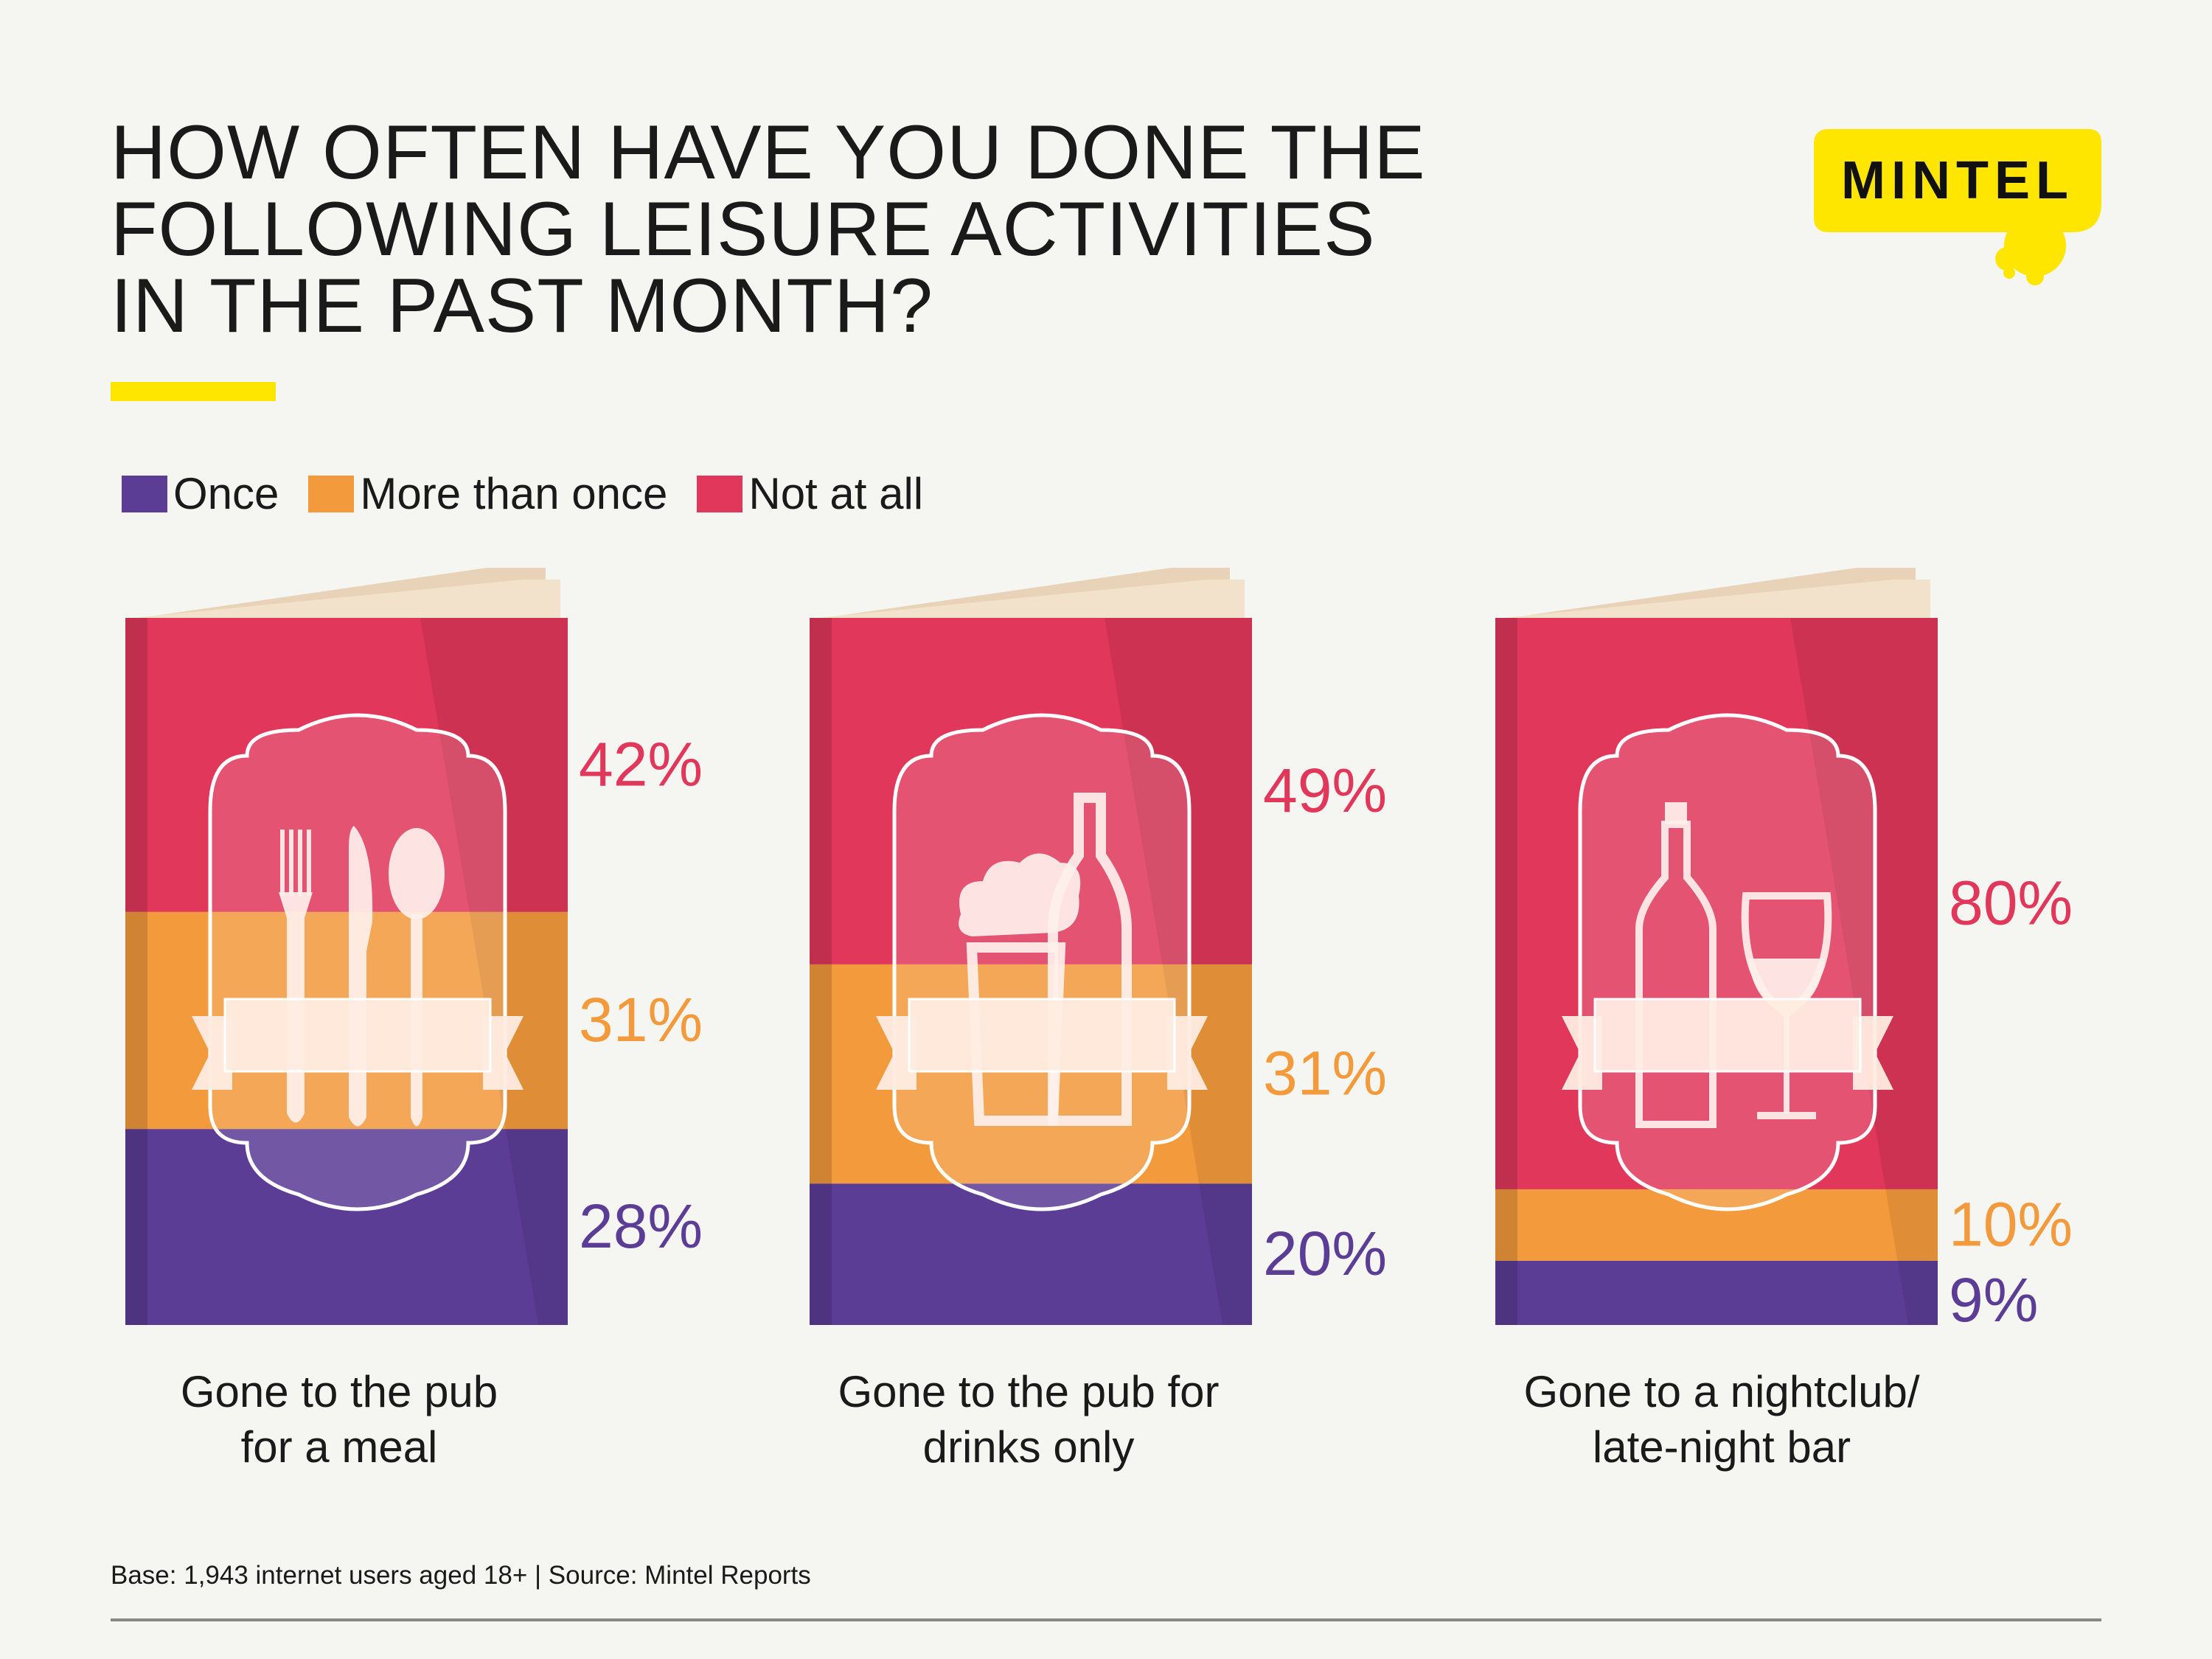 This screenshot has width=2212, height=1659. I want to click on legend-item-not-at-all: Not at all, so click(810, 493).